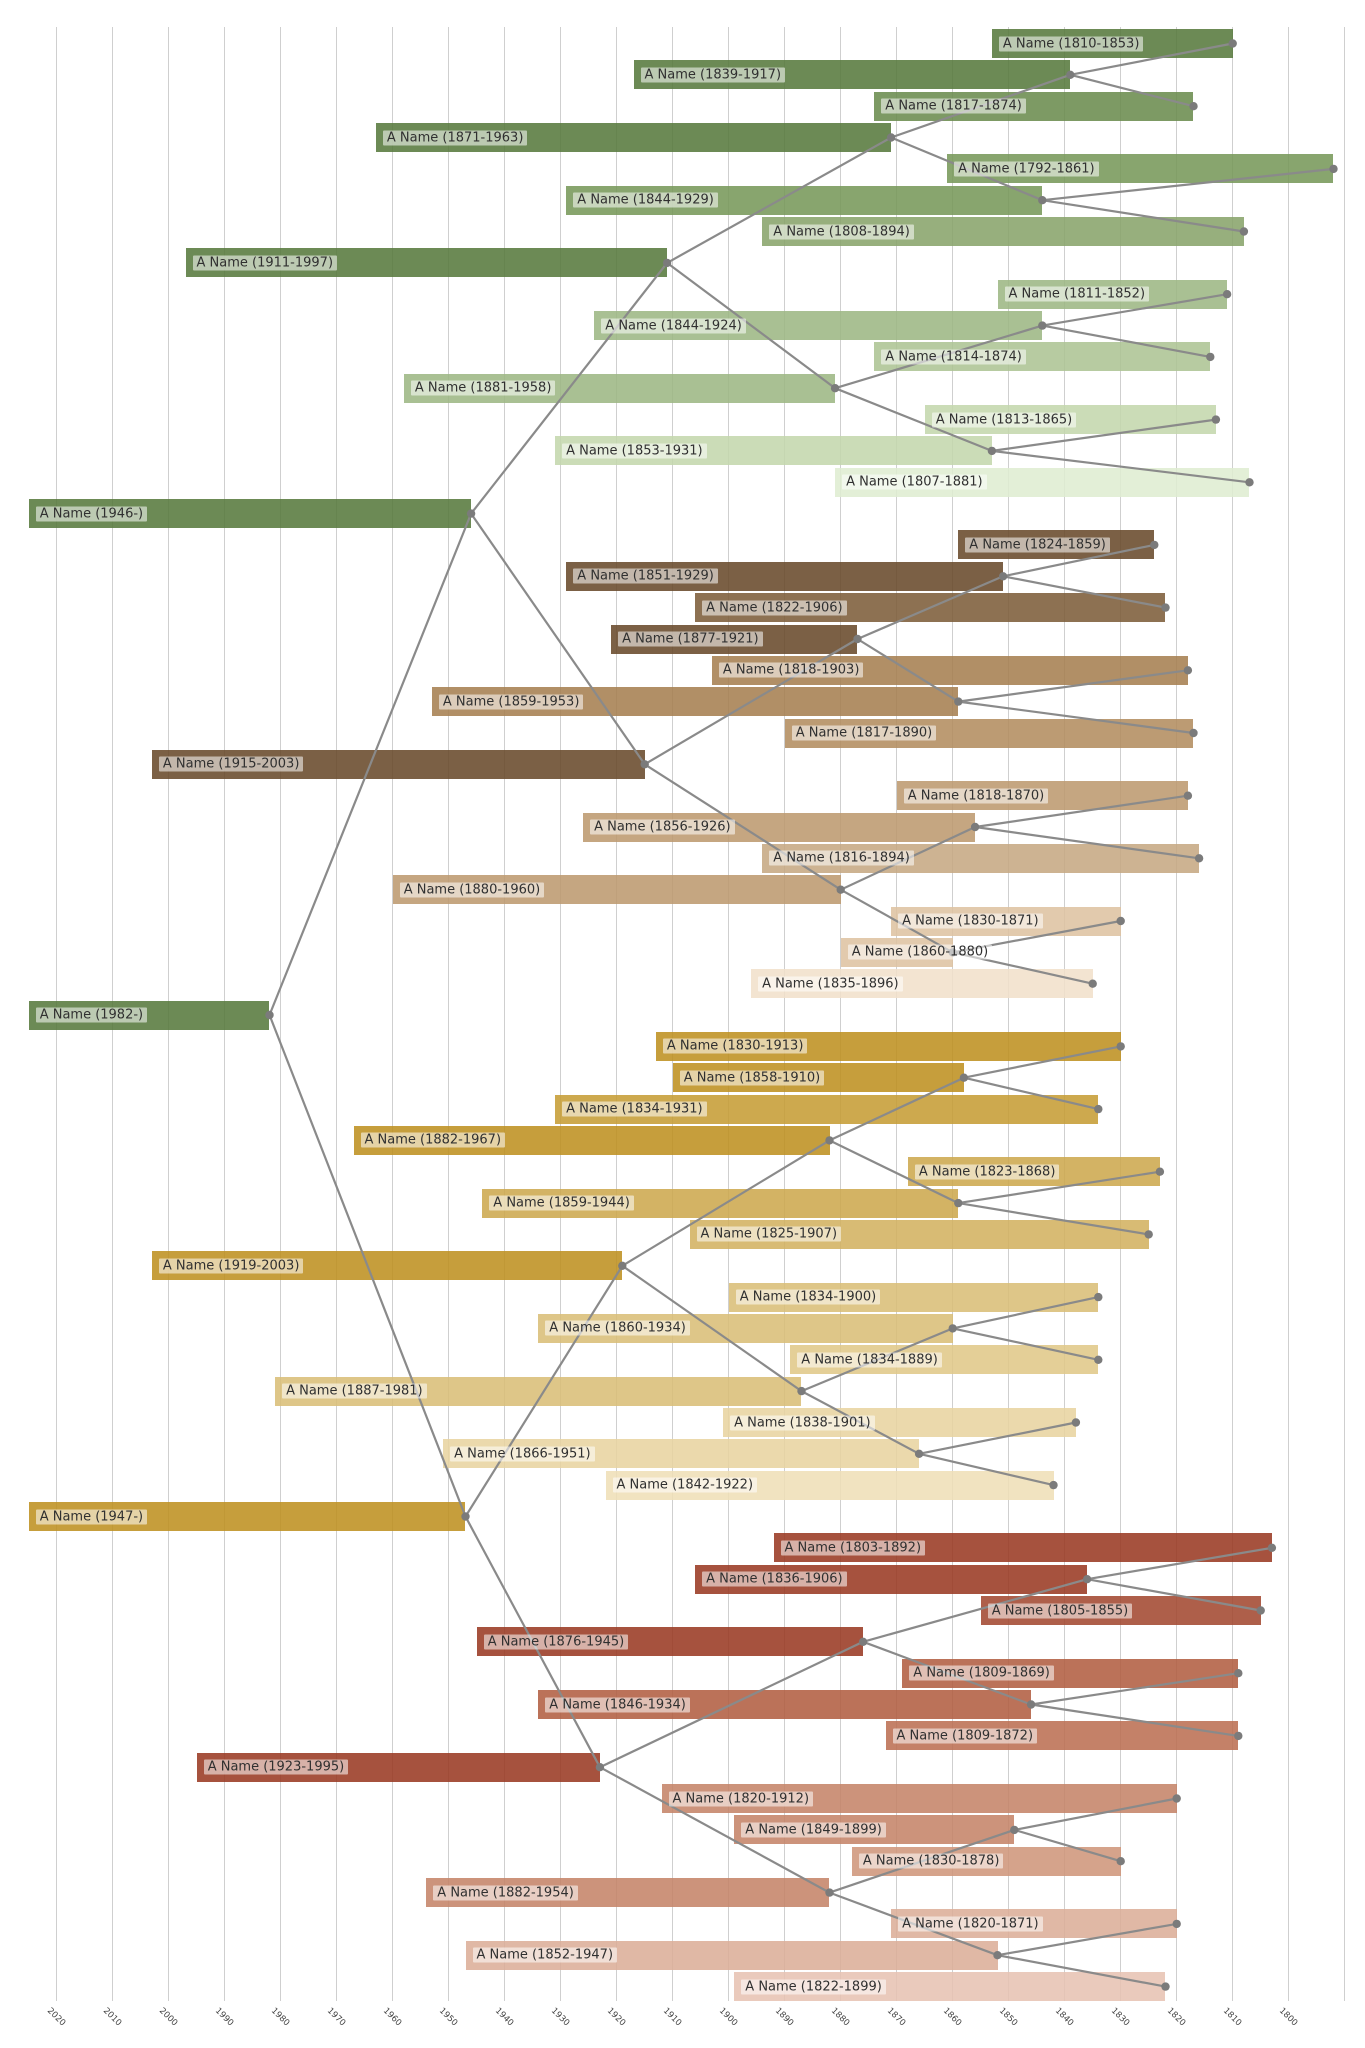 This screenshot has height=2048, width=1365. I want to click on axis-tick-label: 1900, so click(727, 2017).